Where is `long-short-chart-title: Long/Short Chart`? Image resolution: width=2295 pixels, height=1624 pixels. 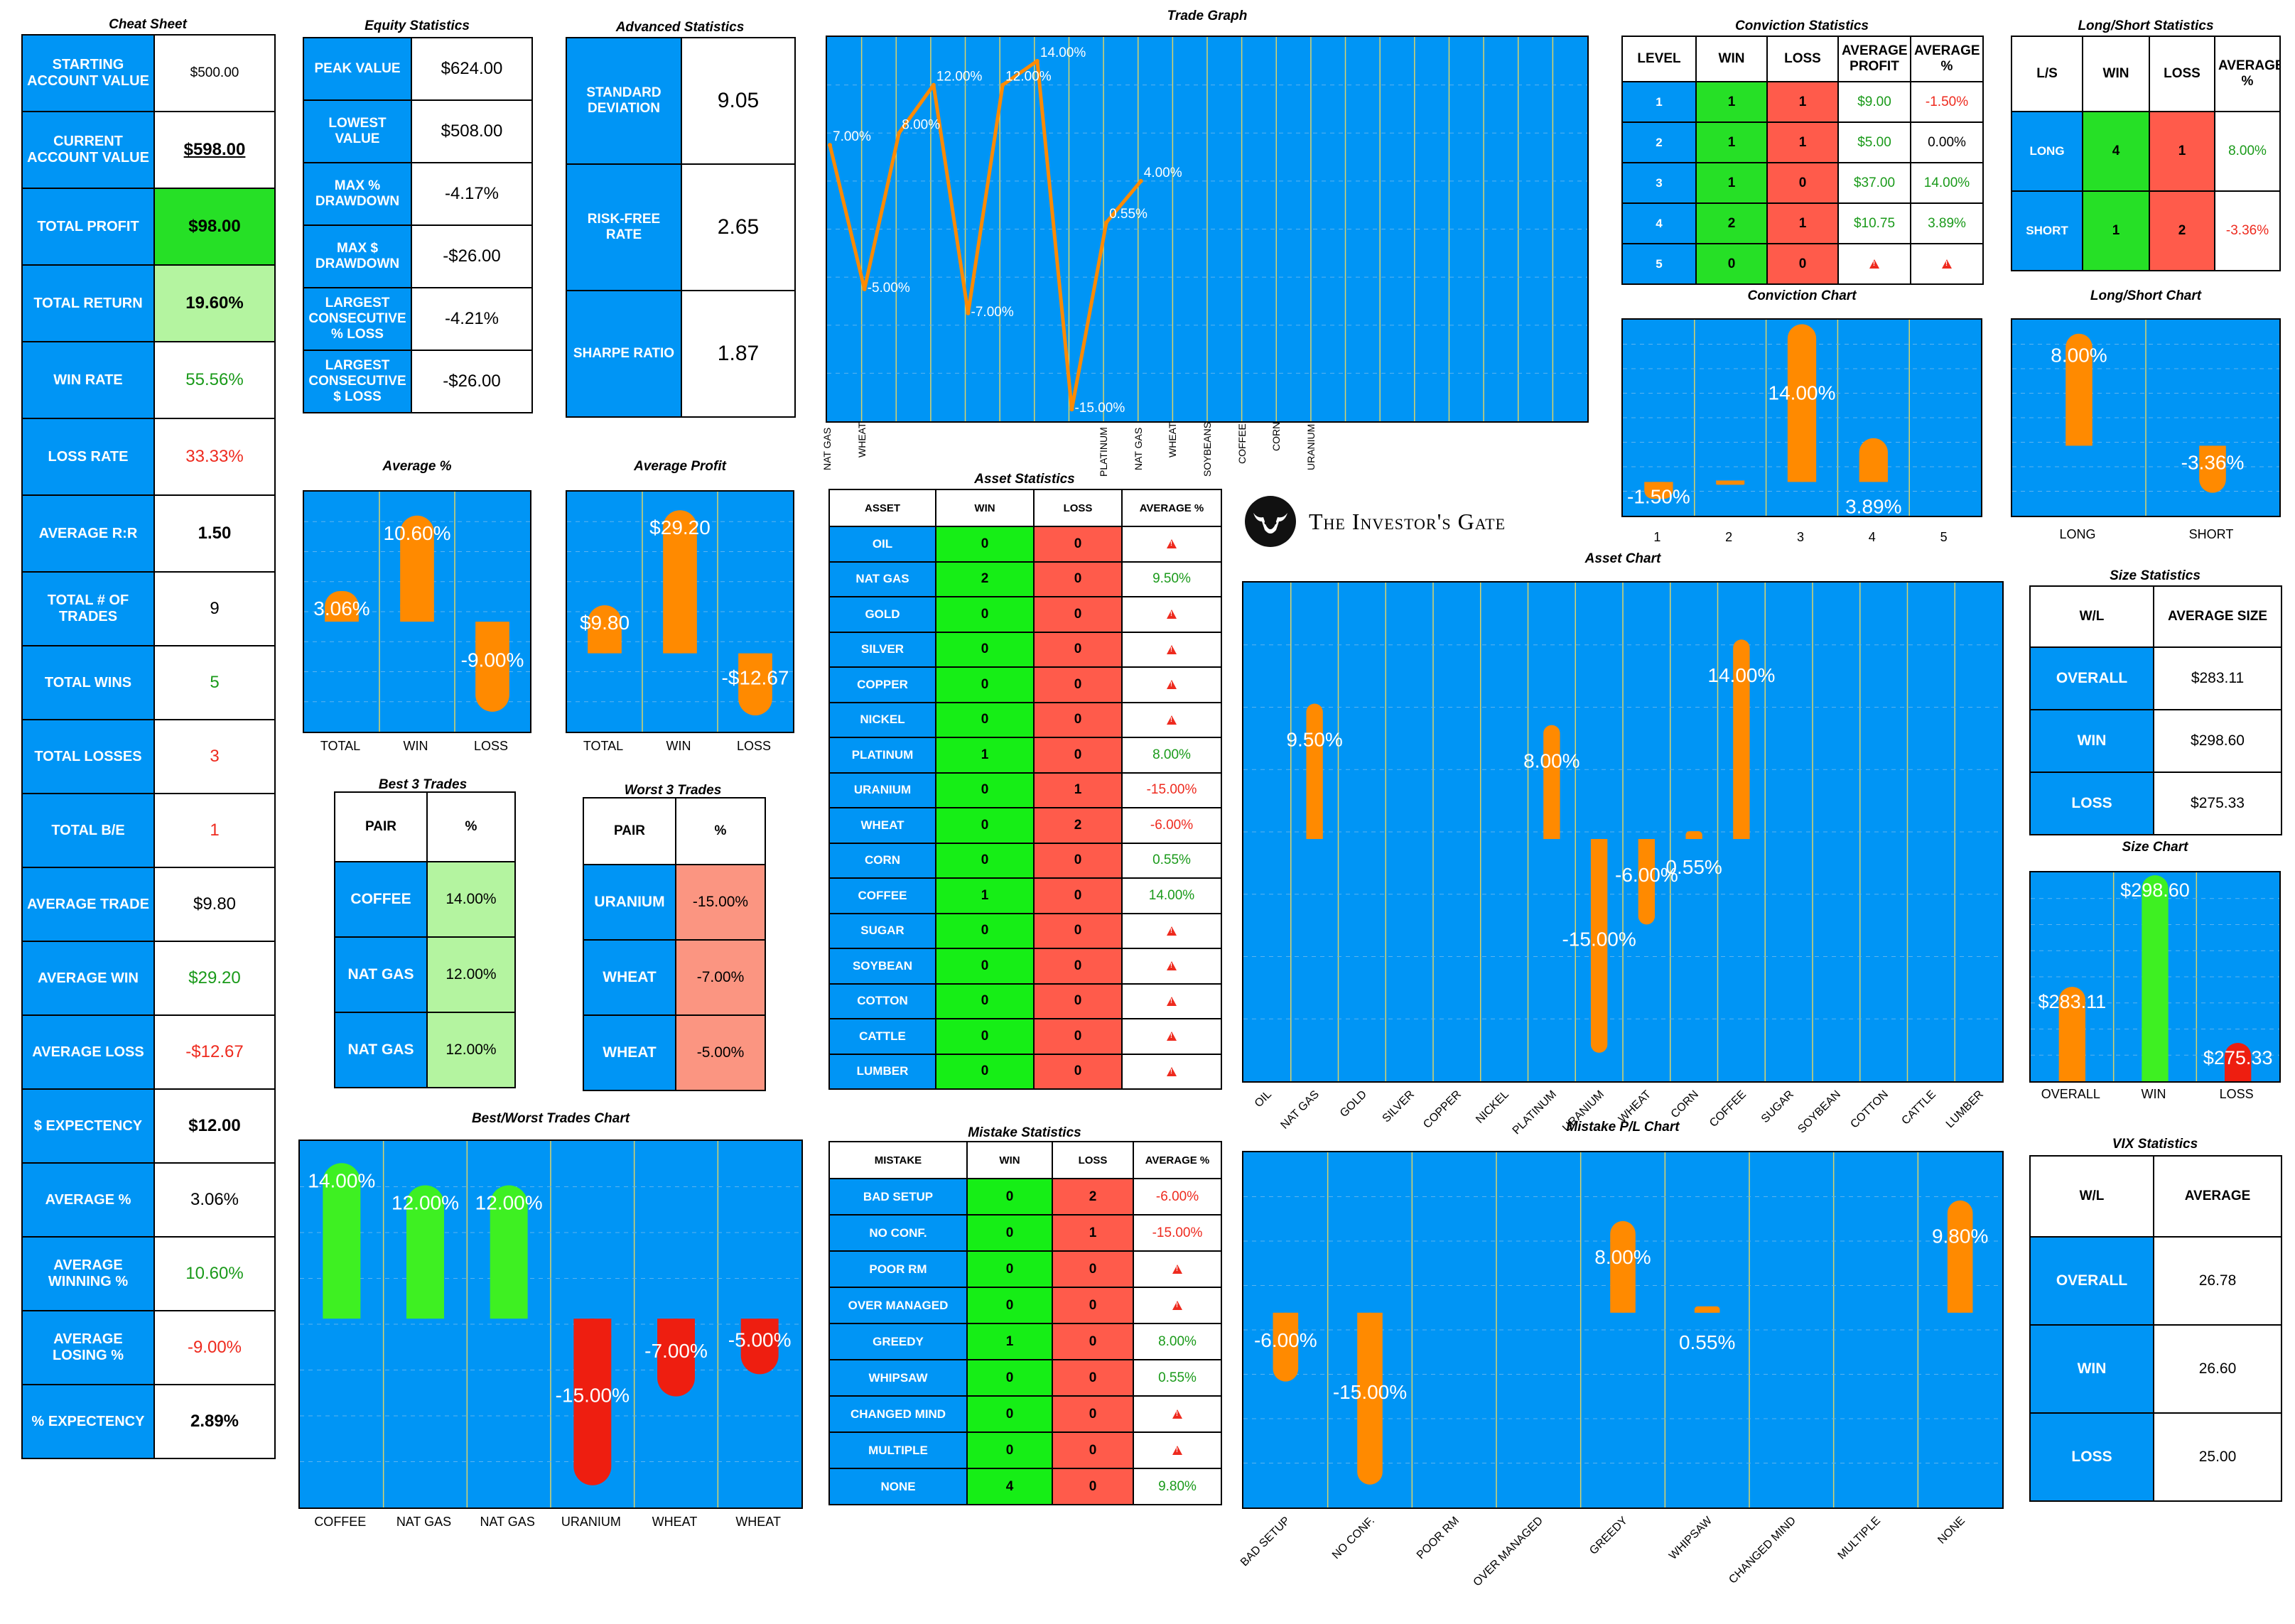
long-short-chart-title: Long/Short Chart is located at coordinates (2146, 295).